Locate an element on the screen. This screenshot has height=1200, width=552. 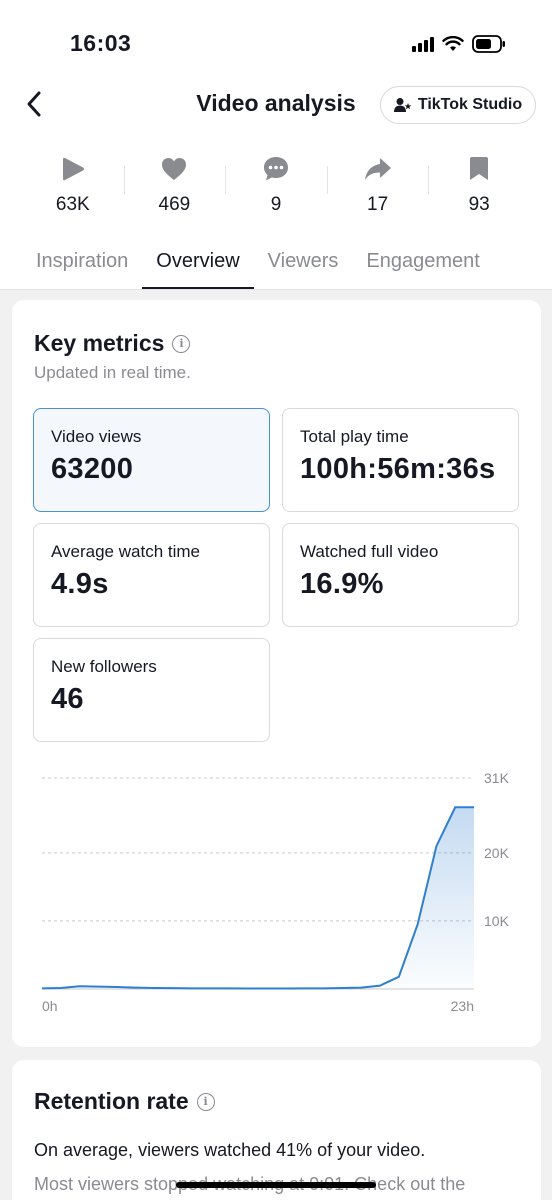
play-icon is located at coordinates (73, 169).